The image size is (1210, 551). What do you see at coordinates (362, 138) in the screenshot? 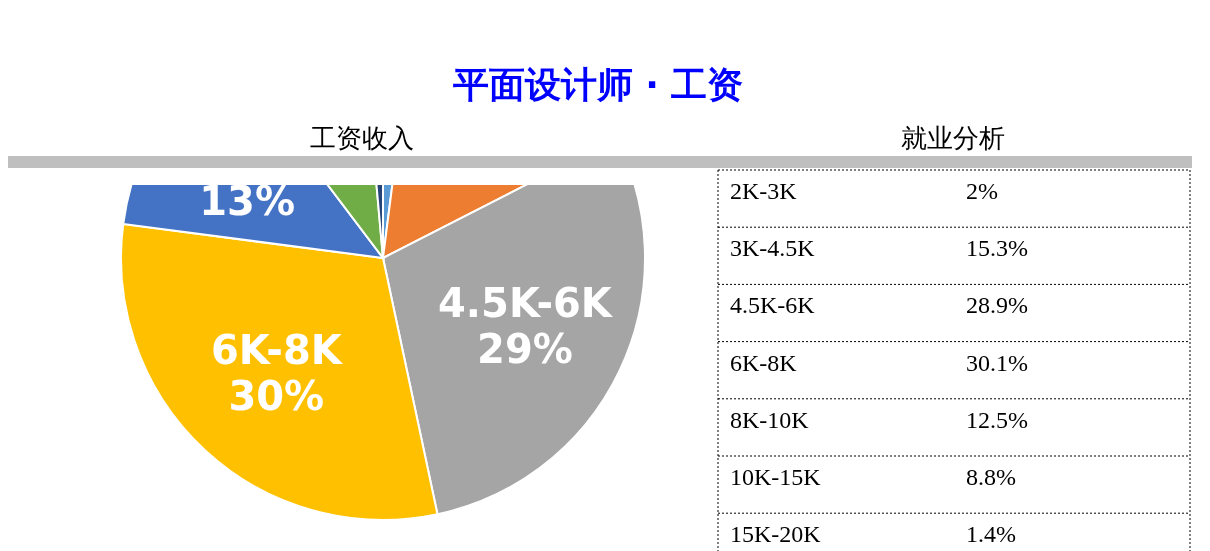
I see `chart-subtitle: 工资收入` at bounding box center [362, 138].